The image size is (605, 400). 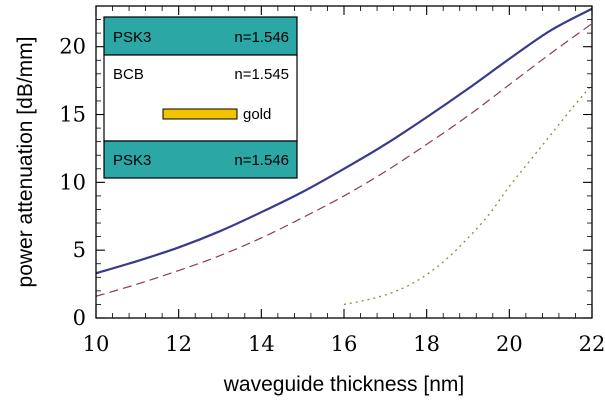 I want to click on x-tick-label: 22, so click(x=592, y=344).